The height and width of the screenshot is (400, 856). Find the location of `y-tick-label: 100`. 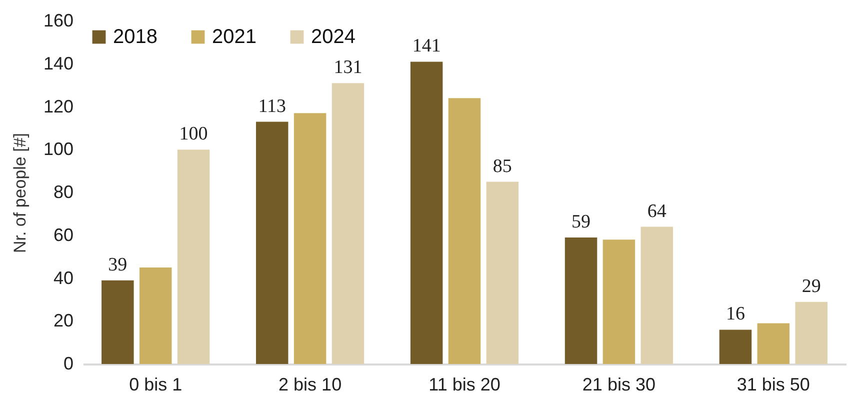

y-tick-label: 100 is located at coordinates (58, 149).